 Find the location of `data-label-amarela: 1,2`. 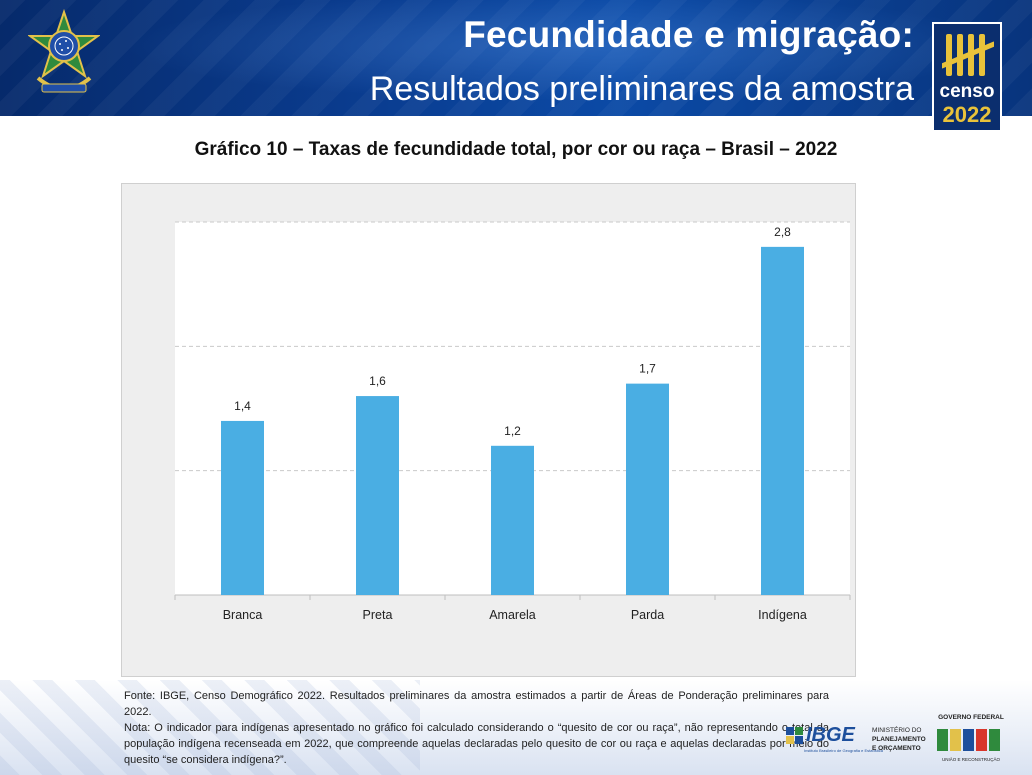

data-label-amarela: 1,2 is located at coordinates (512, 431).